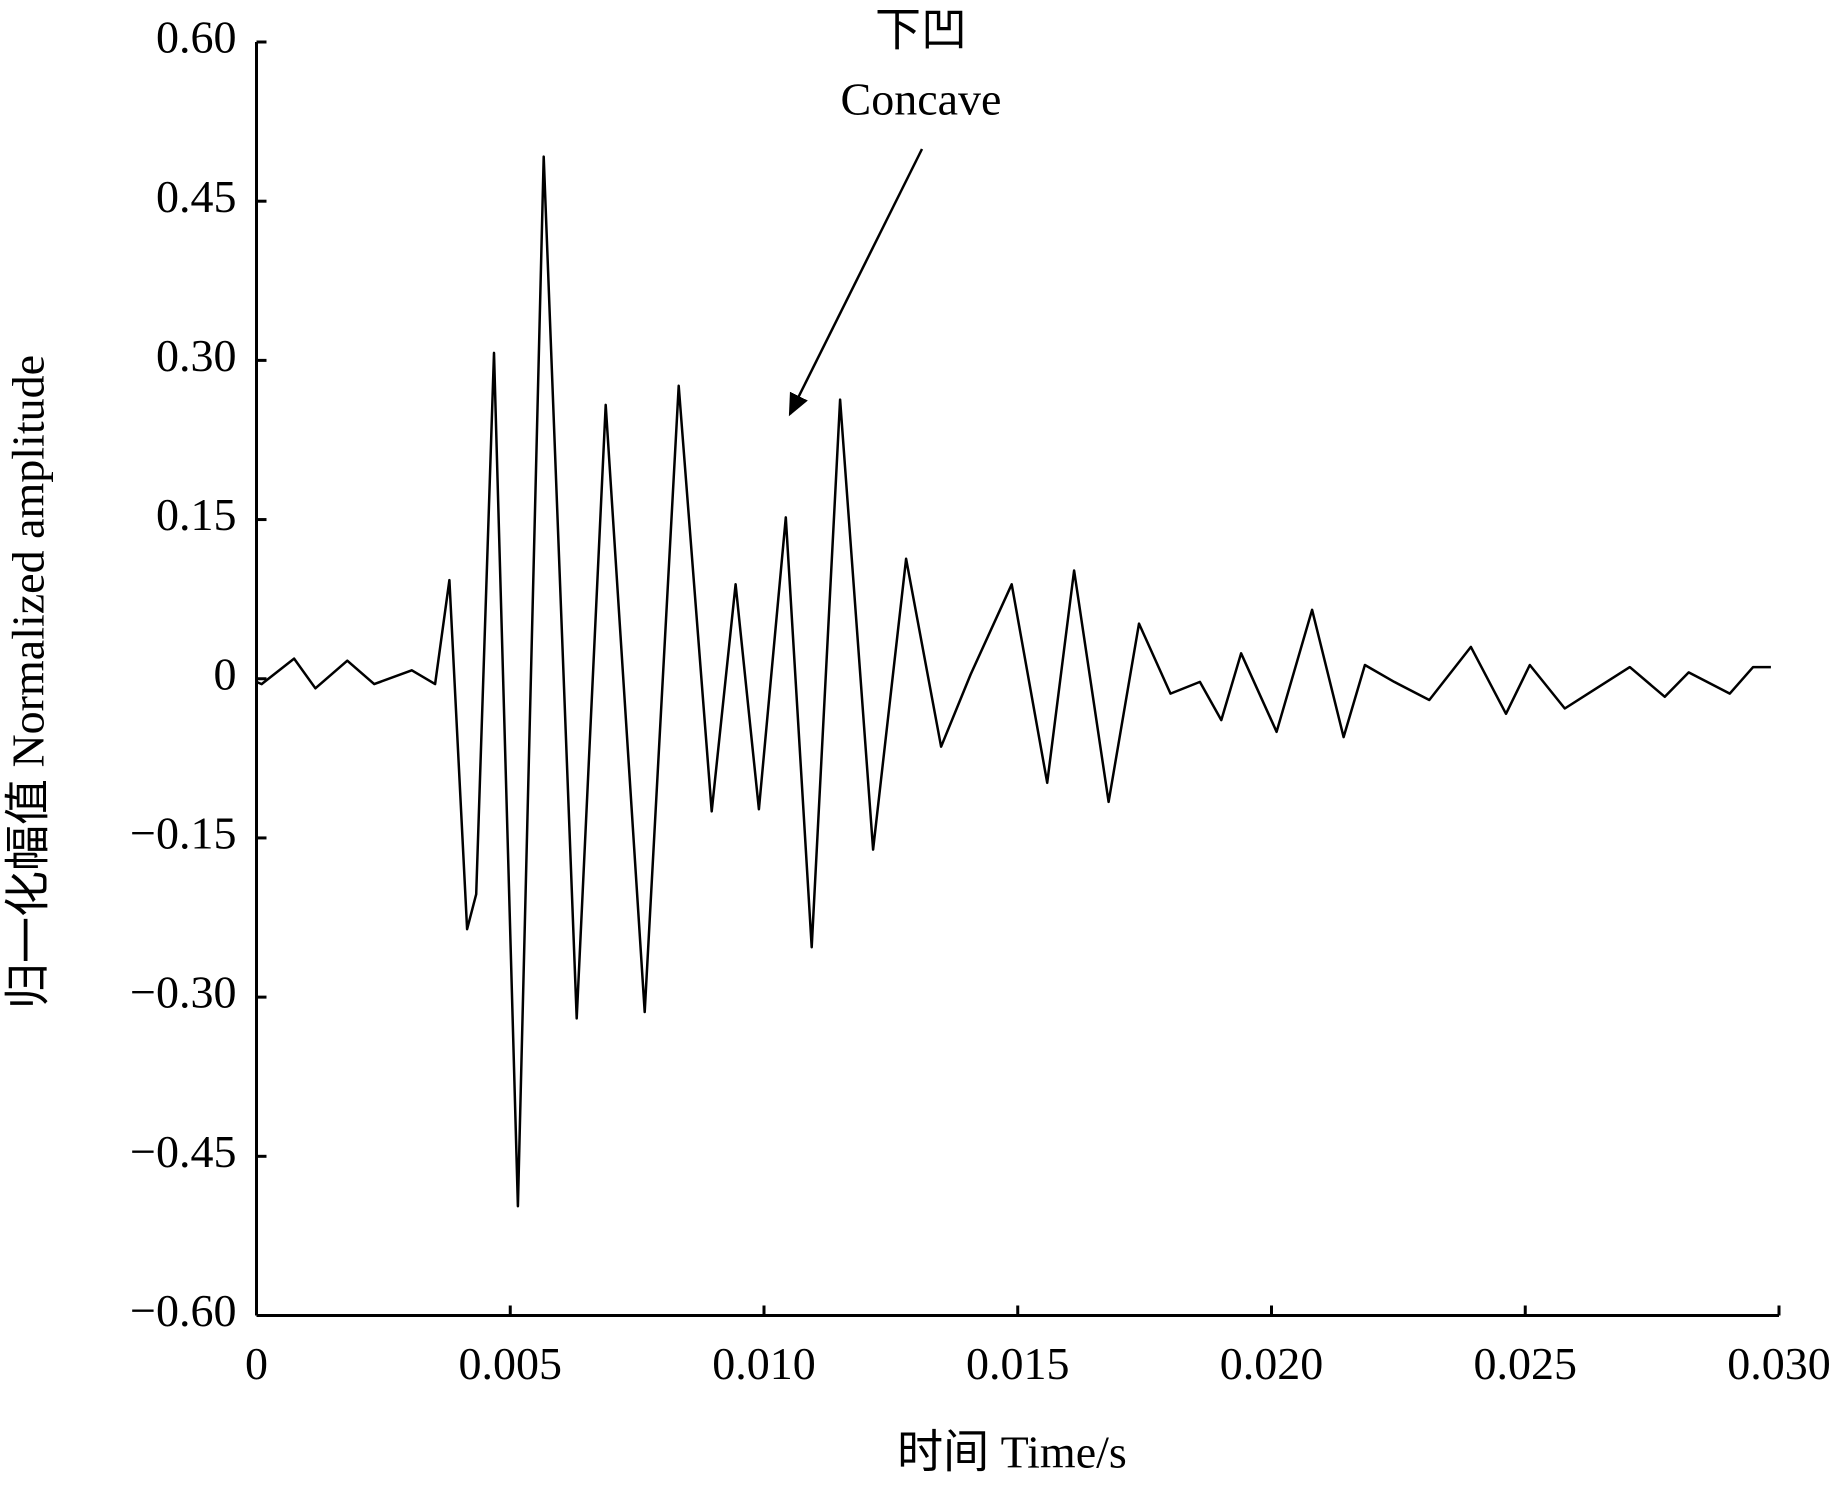 Image resolution: width=1845 pixels, height=1493 pixels. What do you see at coordinates (1779, 1363) in the screenshot?
I see `x-tick-label: 0.030` at bounding box center [1779, 1363].